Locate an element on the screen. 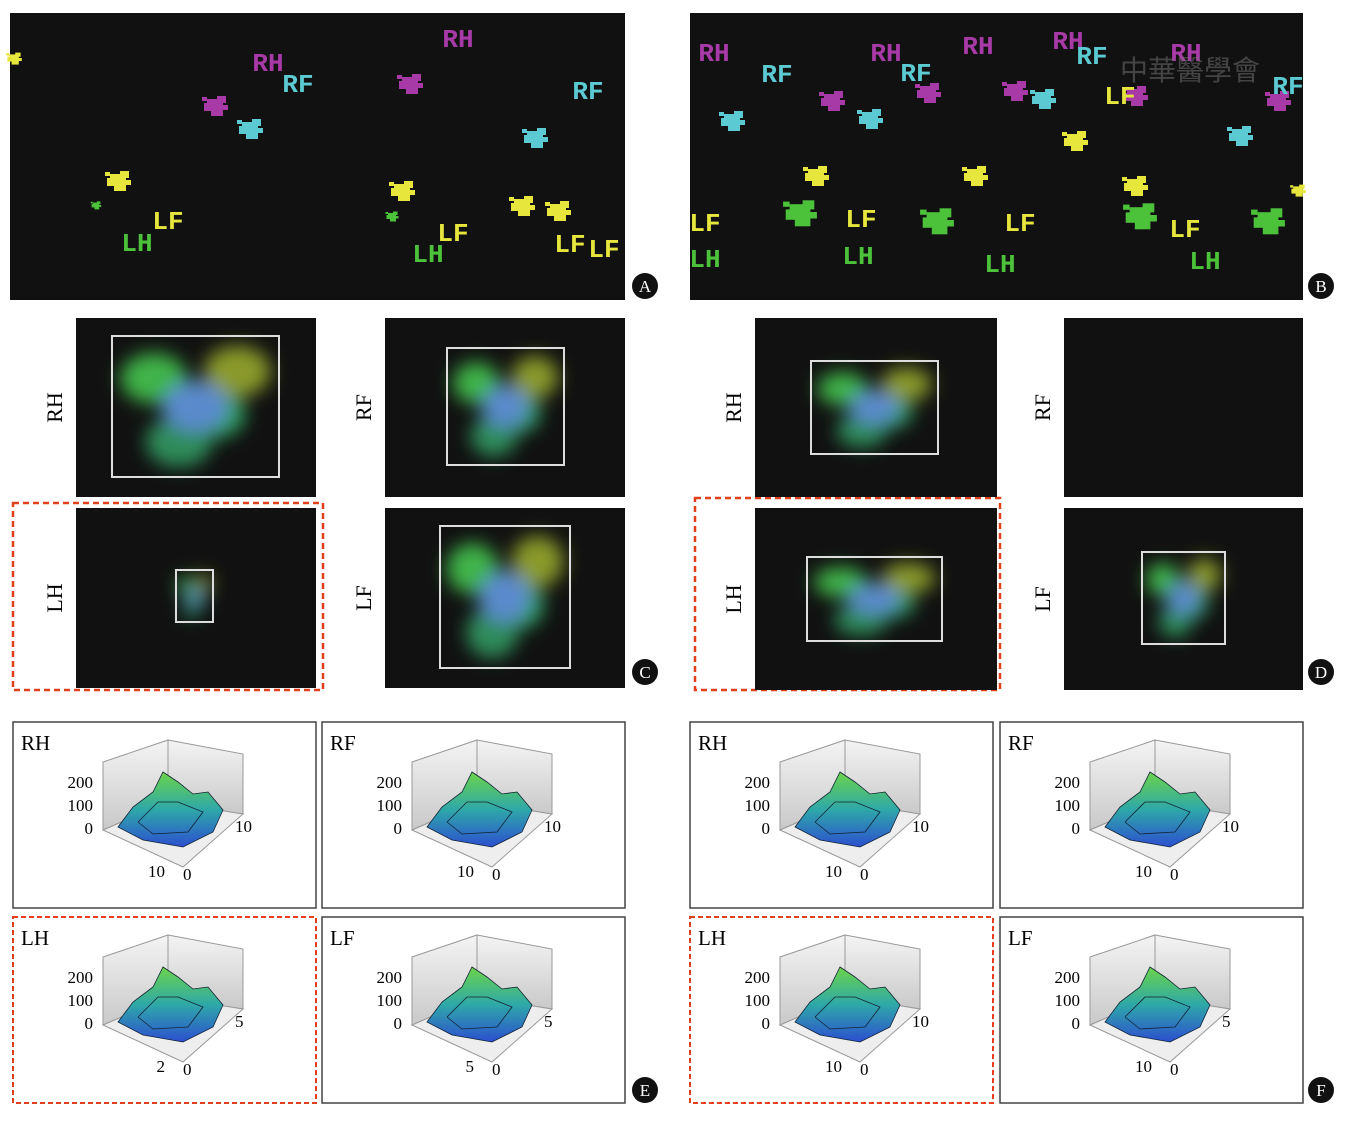  footprint-label: LF is located at coordinates (1019, 224).